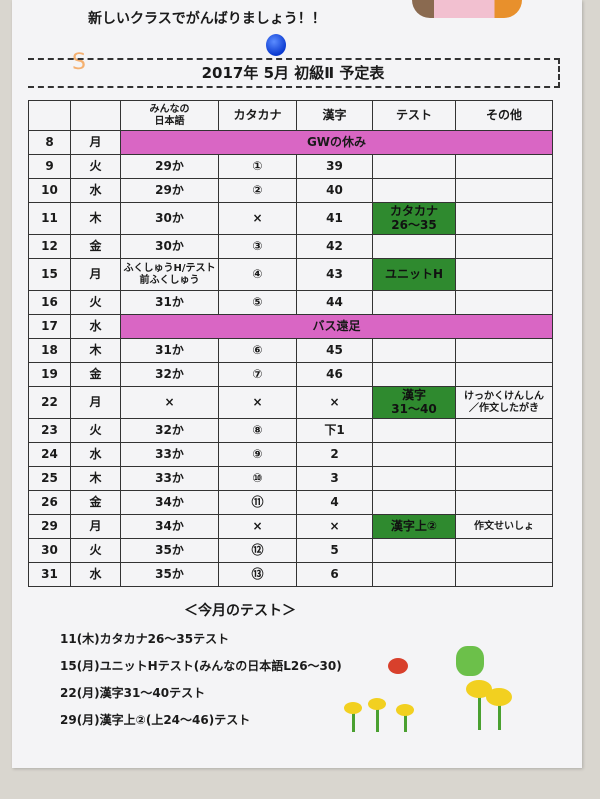 The width and height of the screenshot is (600, 799). I want to click on holiday-banner: GWの休み, so click(336, 142).